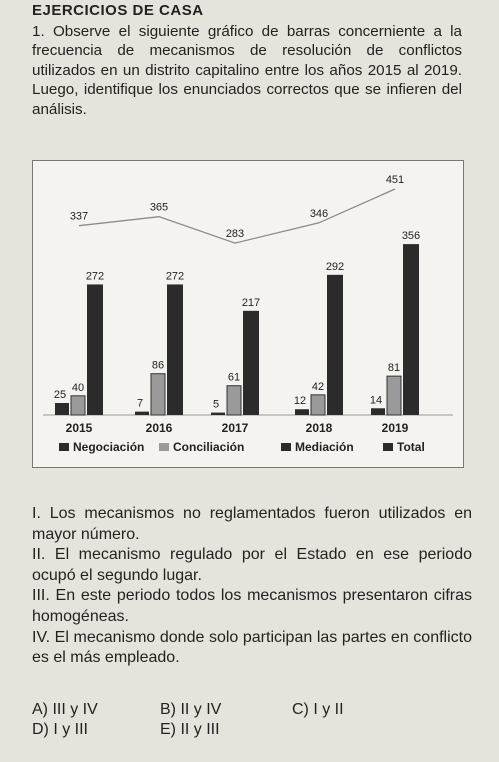 The image size is (499, 762). I want to click on total-value-label: 283, so click(235, 234).